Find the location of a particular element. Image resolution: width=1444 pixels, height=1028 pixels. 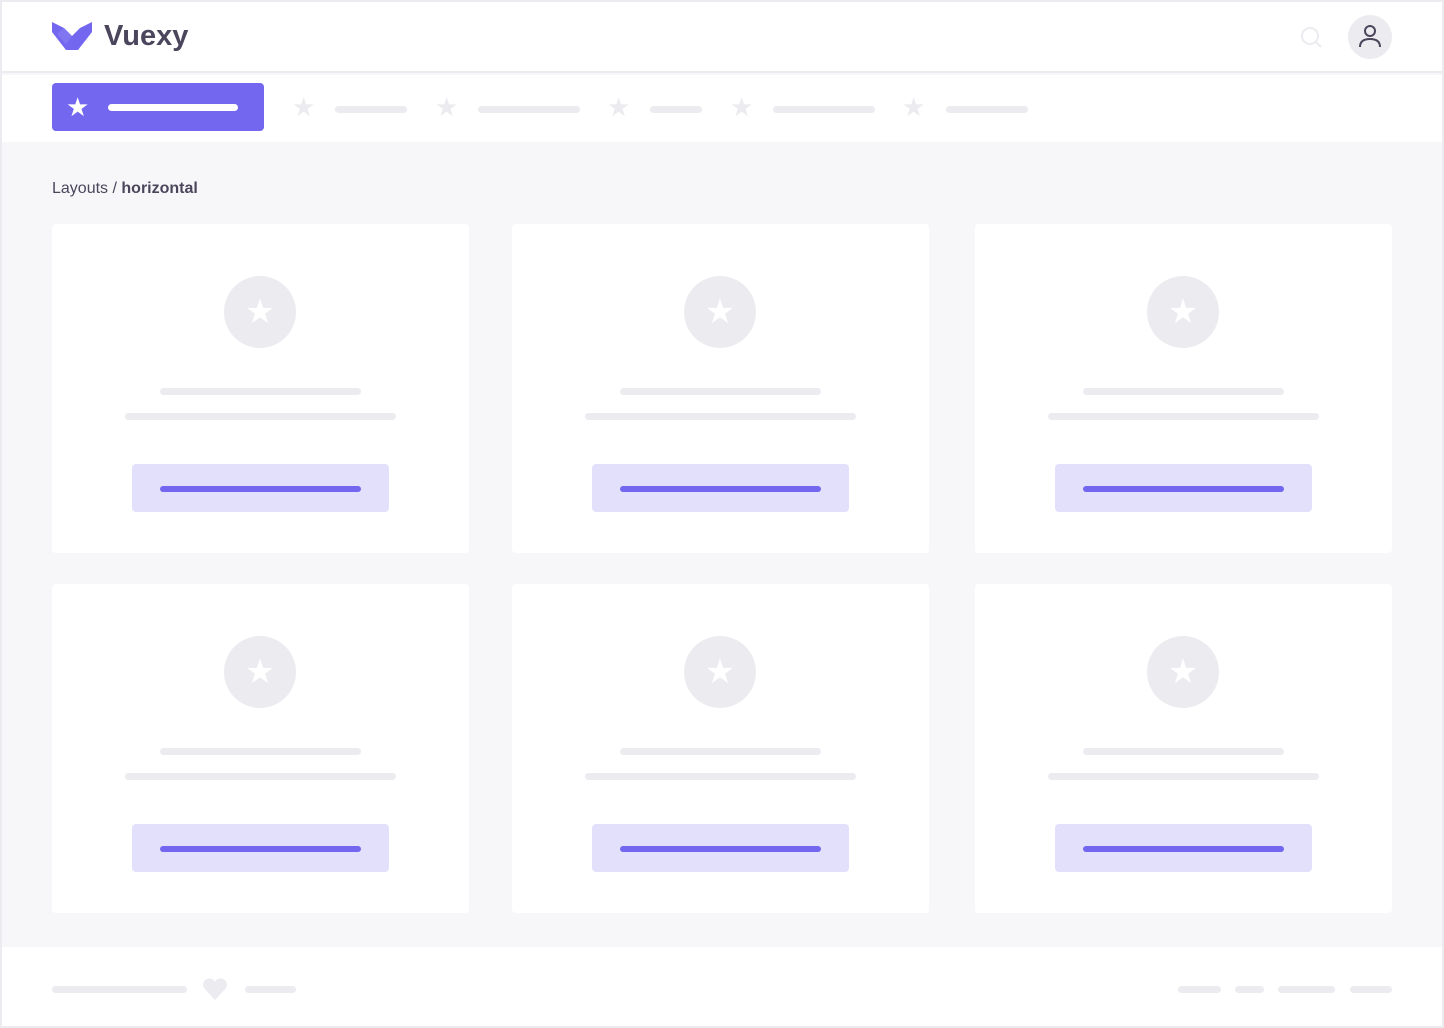

brand-logo is located at coordinates (72, 39).